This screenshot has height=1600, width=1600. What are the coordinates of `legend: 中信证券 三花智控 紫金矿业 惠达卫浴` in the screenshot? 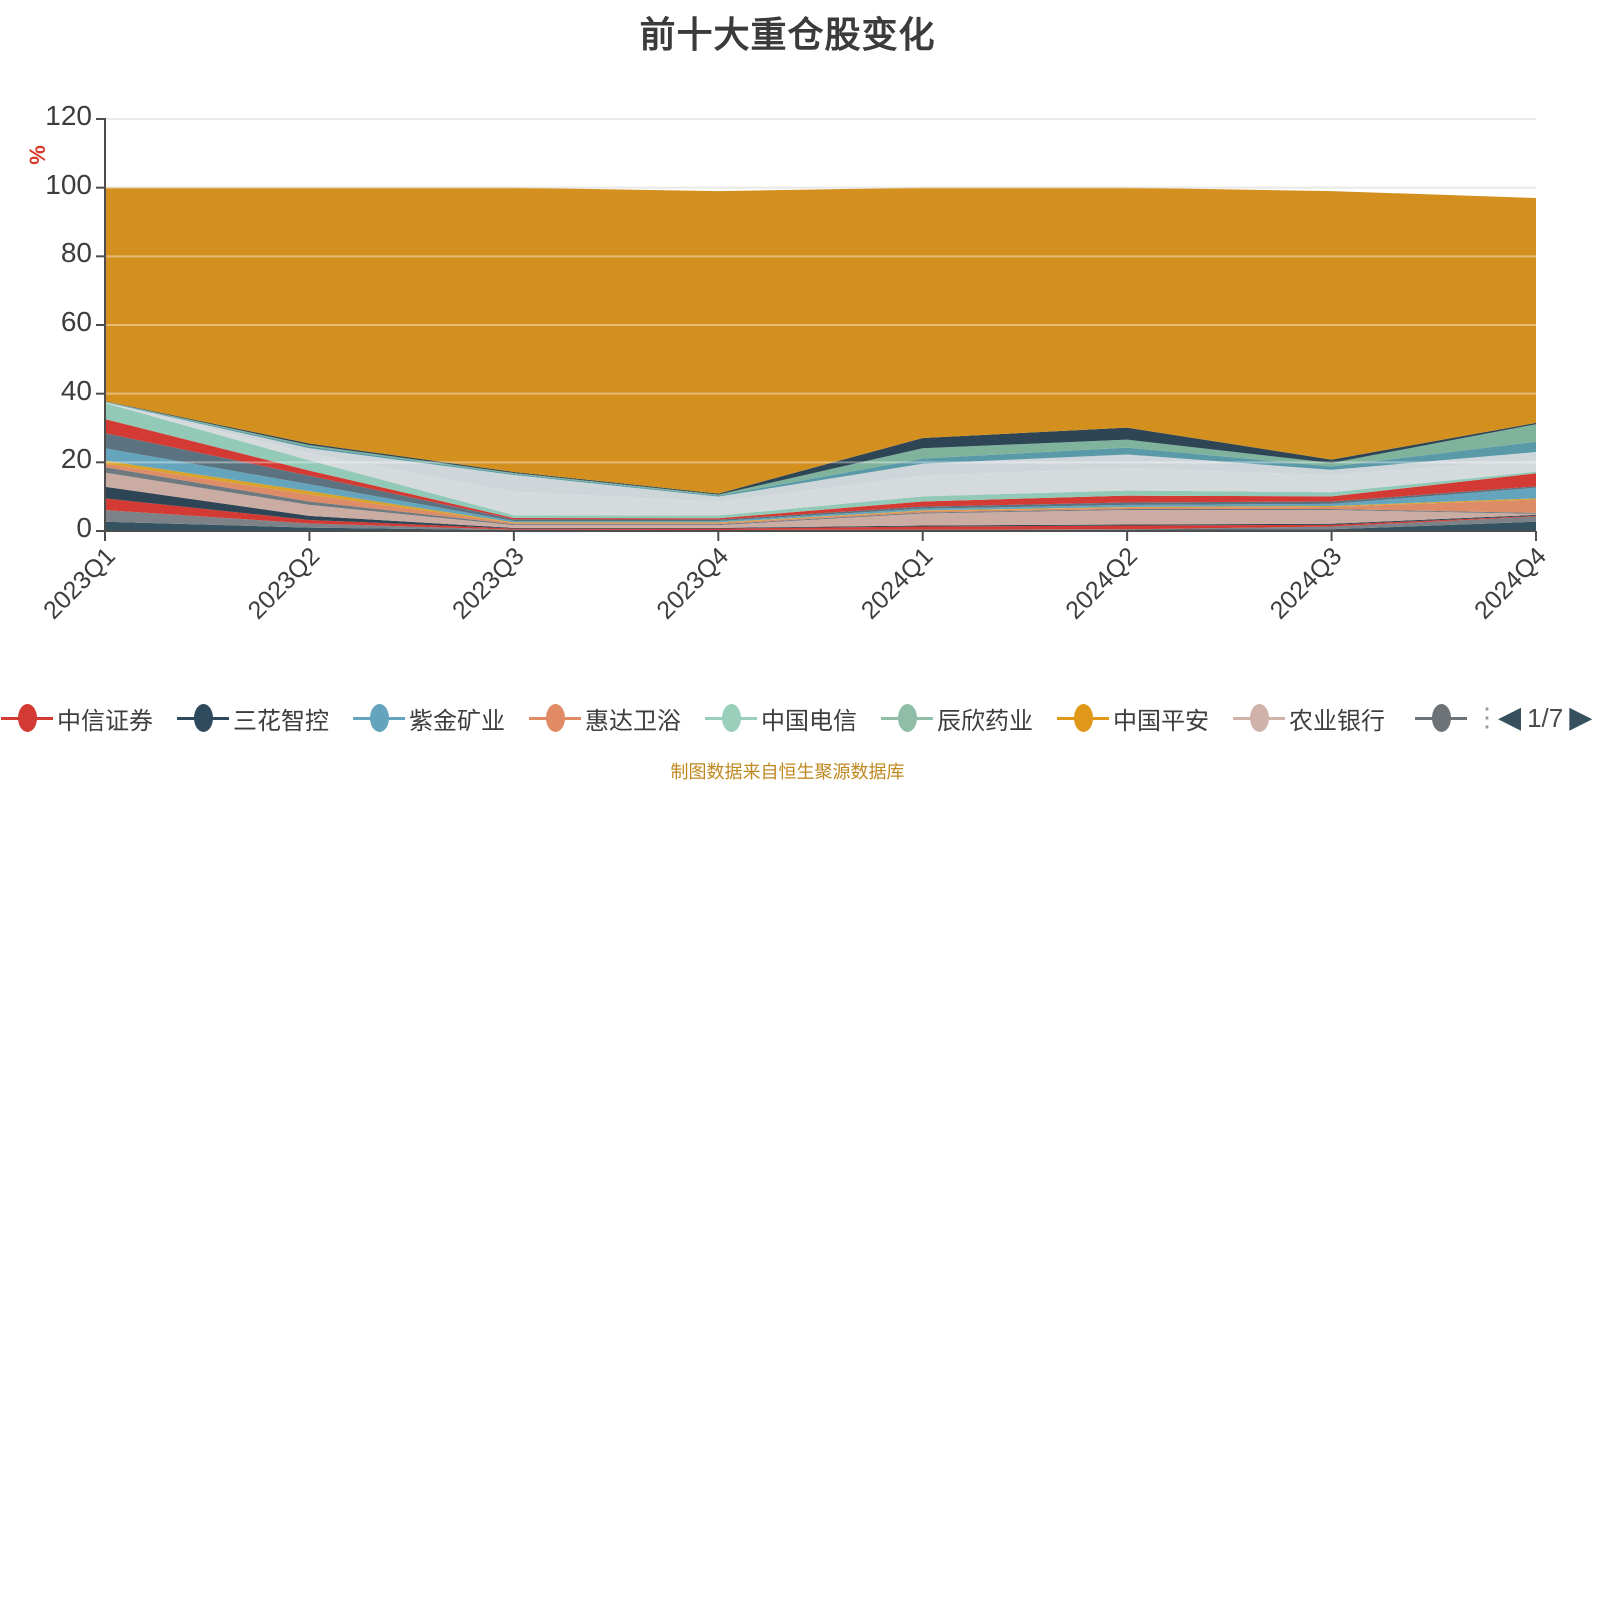 It's located at (800, 718).